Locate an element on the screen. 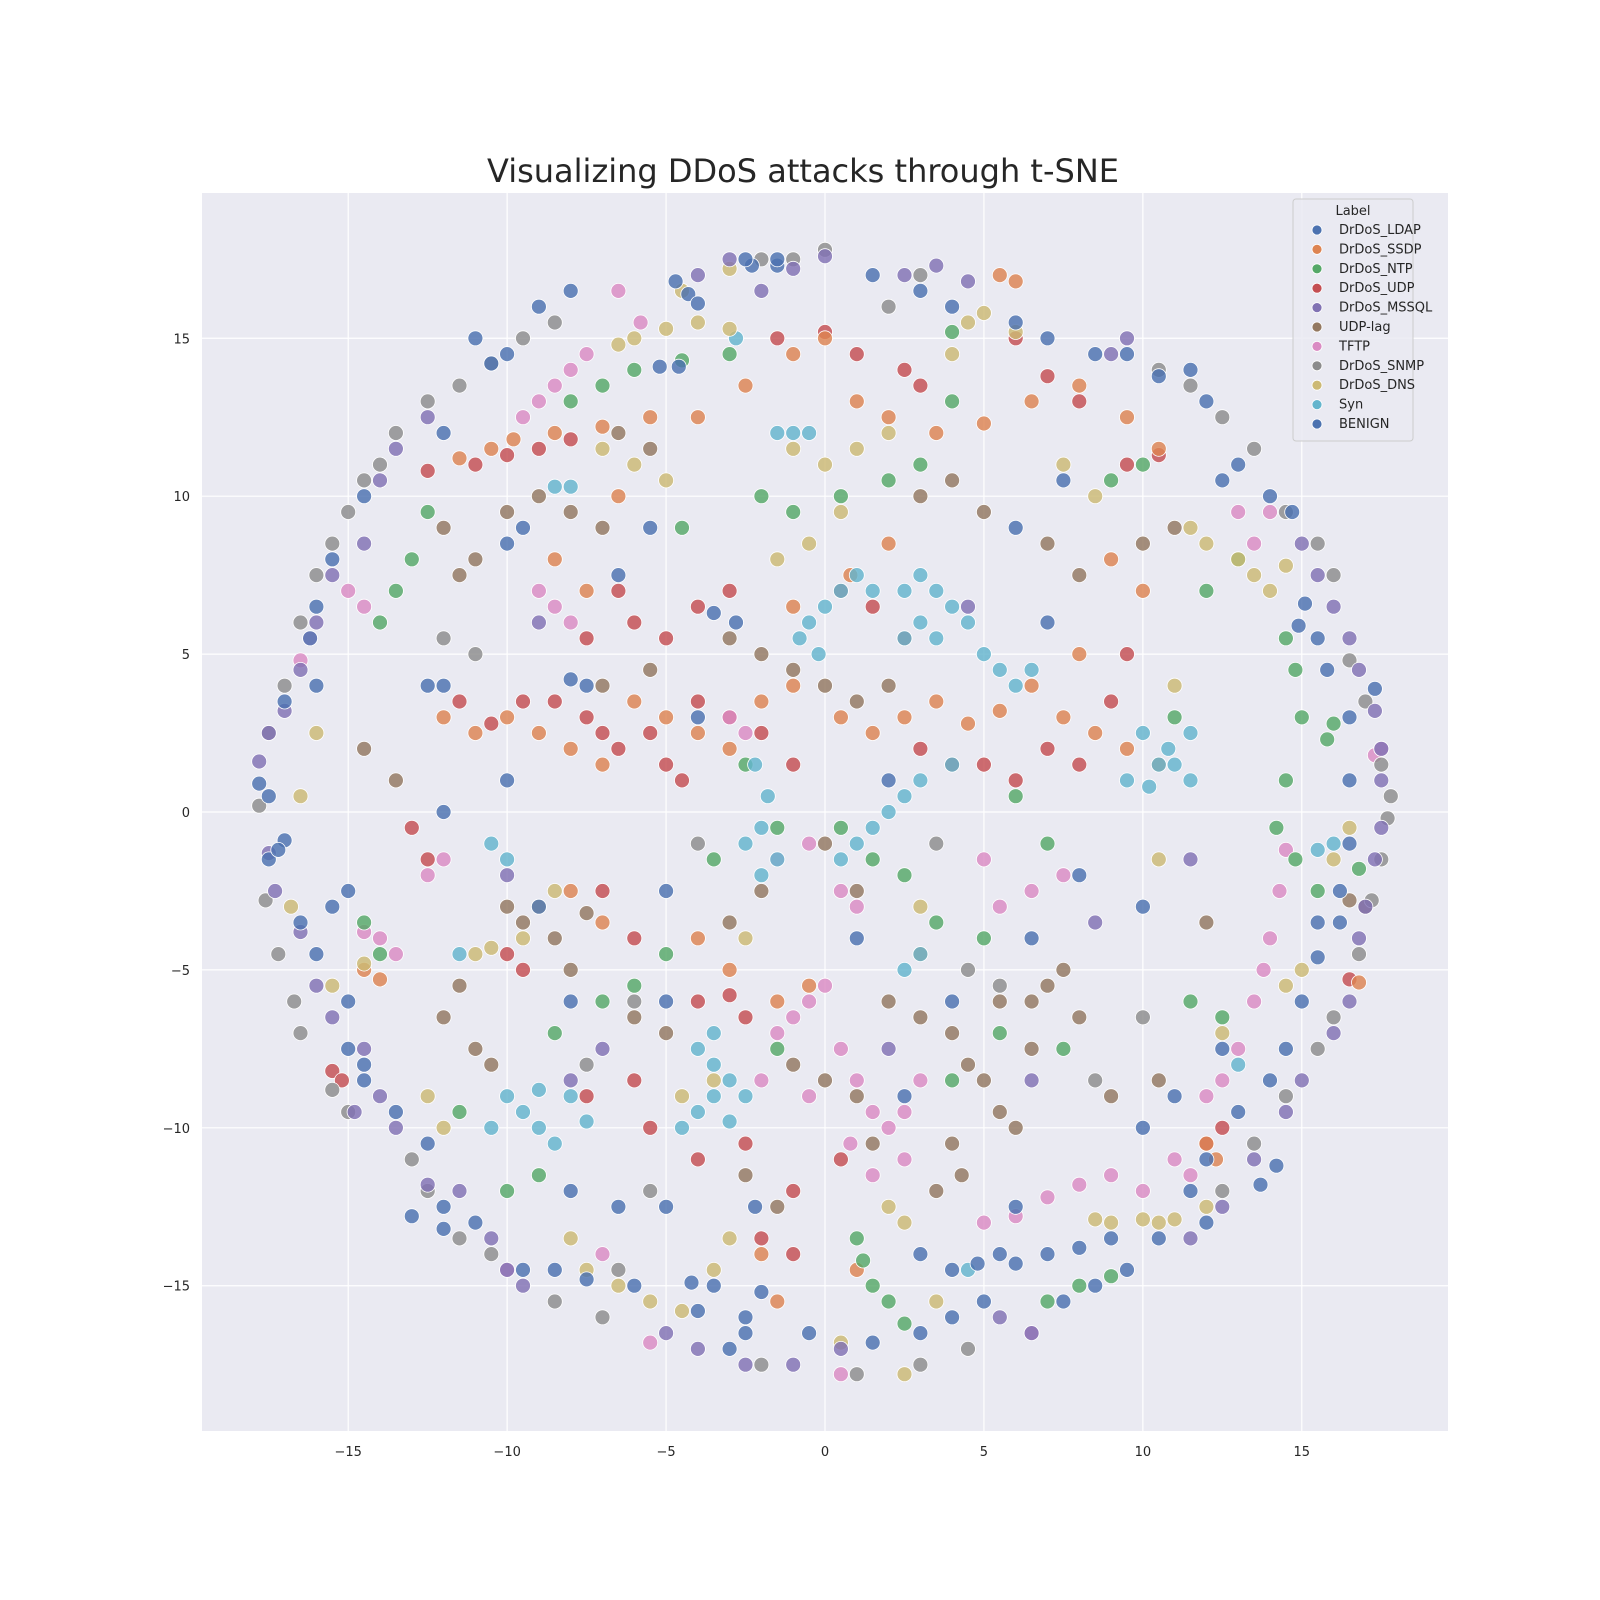  legend-box is located at coordinates (1353, 320).